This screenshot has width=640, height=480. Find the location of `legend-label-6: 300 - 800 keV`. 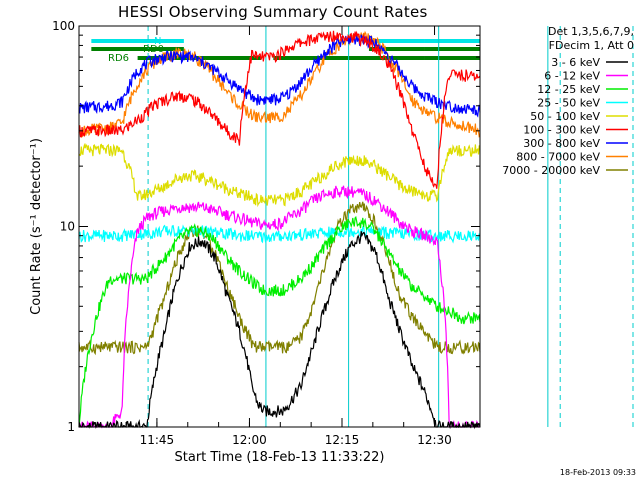

legend-label-6: 300 - 800 keV is located at coordinates (561, 143).